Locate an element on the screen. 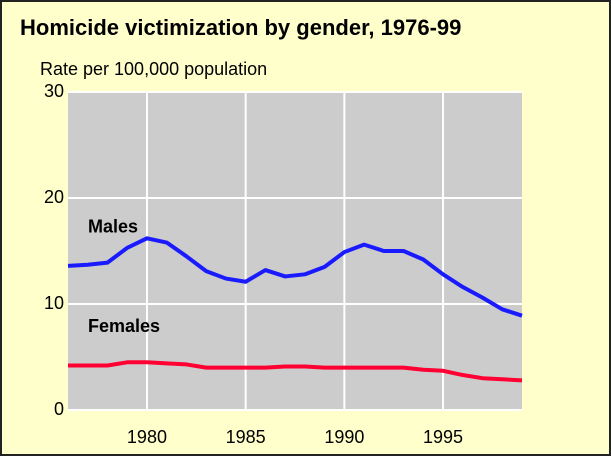 The width and height of the screenshot is (611, 456). x-tick-label: 1995 is located at coordinates (443, 437).